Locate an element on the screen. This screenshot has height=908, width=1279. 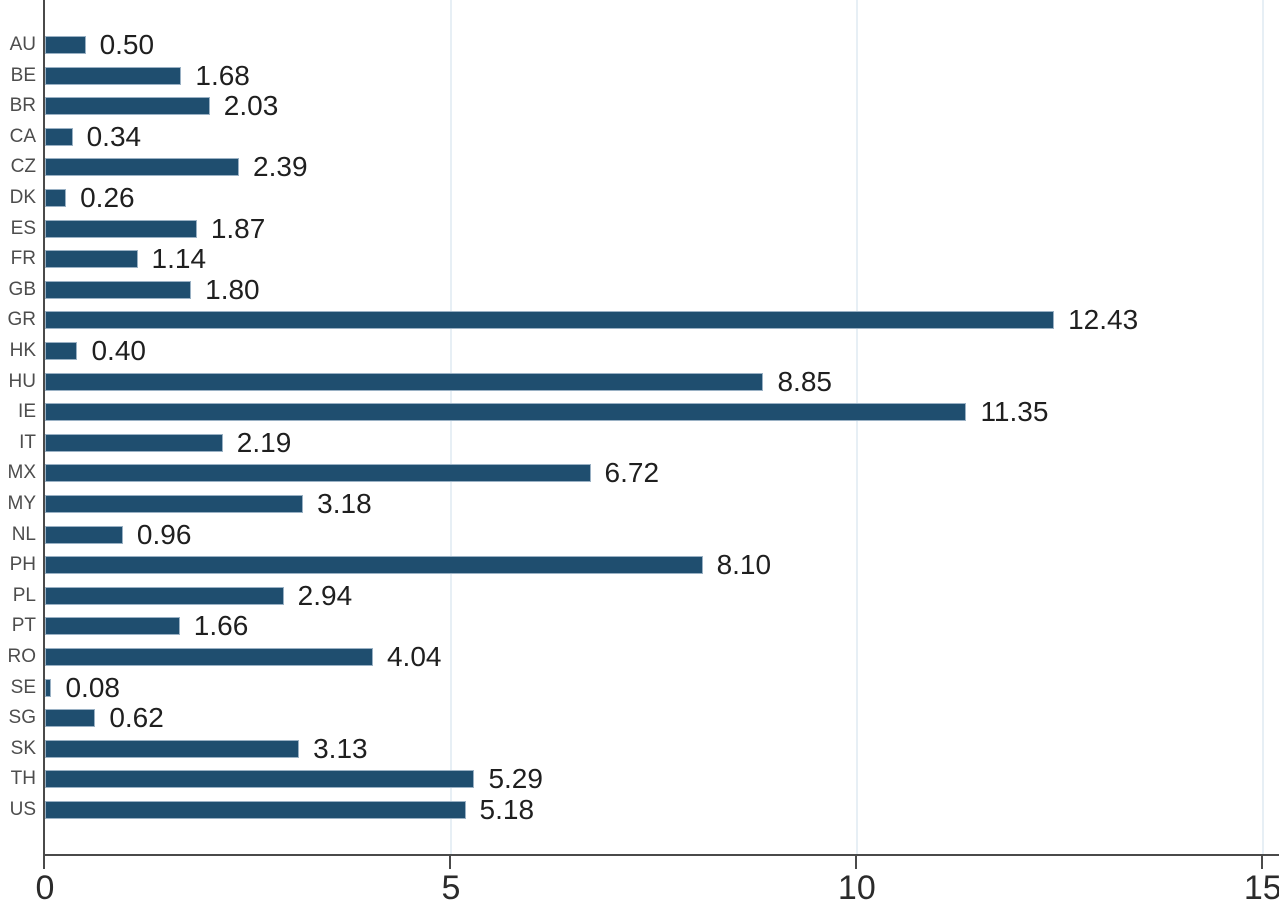
bar-value-label: 0.62 is located at coordinates (136, 718).